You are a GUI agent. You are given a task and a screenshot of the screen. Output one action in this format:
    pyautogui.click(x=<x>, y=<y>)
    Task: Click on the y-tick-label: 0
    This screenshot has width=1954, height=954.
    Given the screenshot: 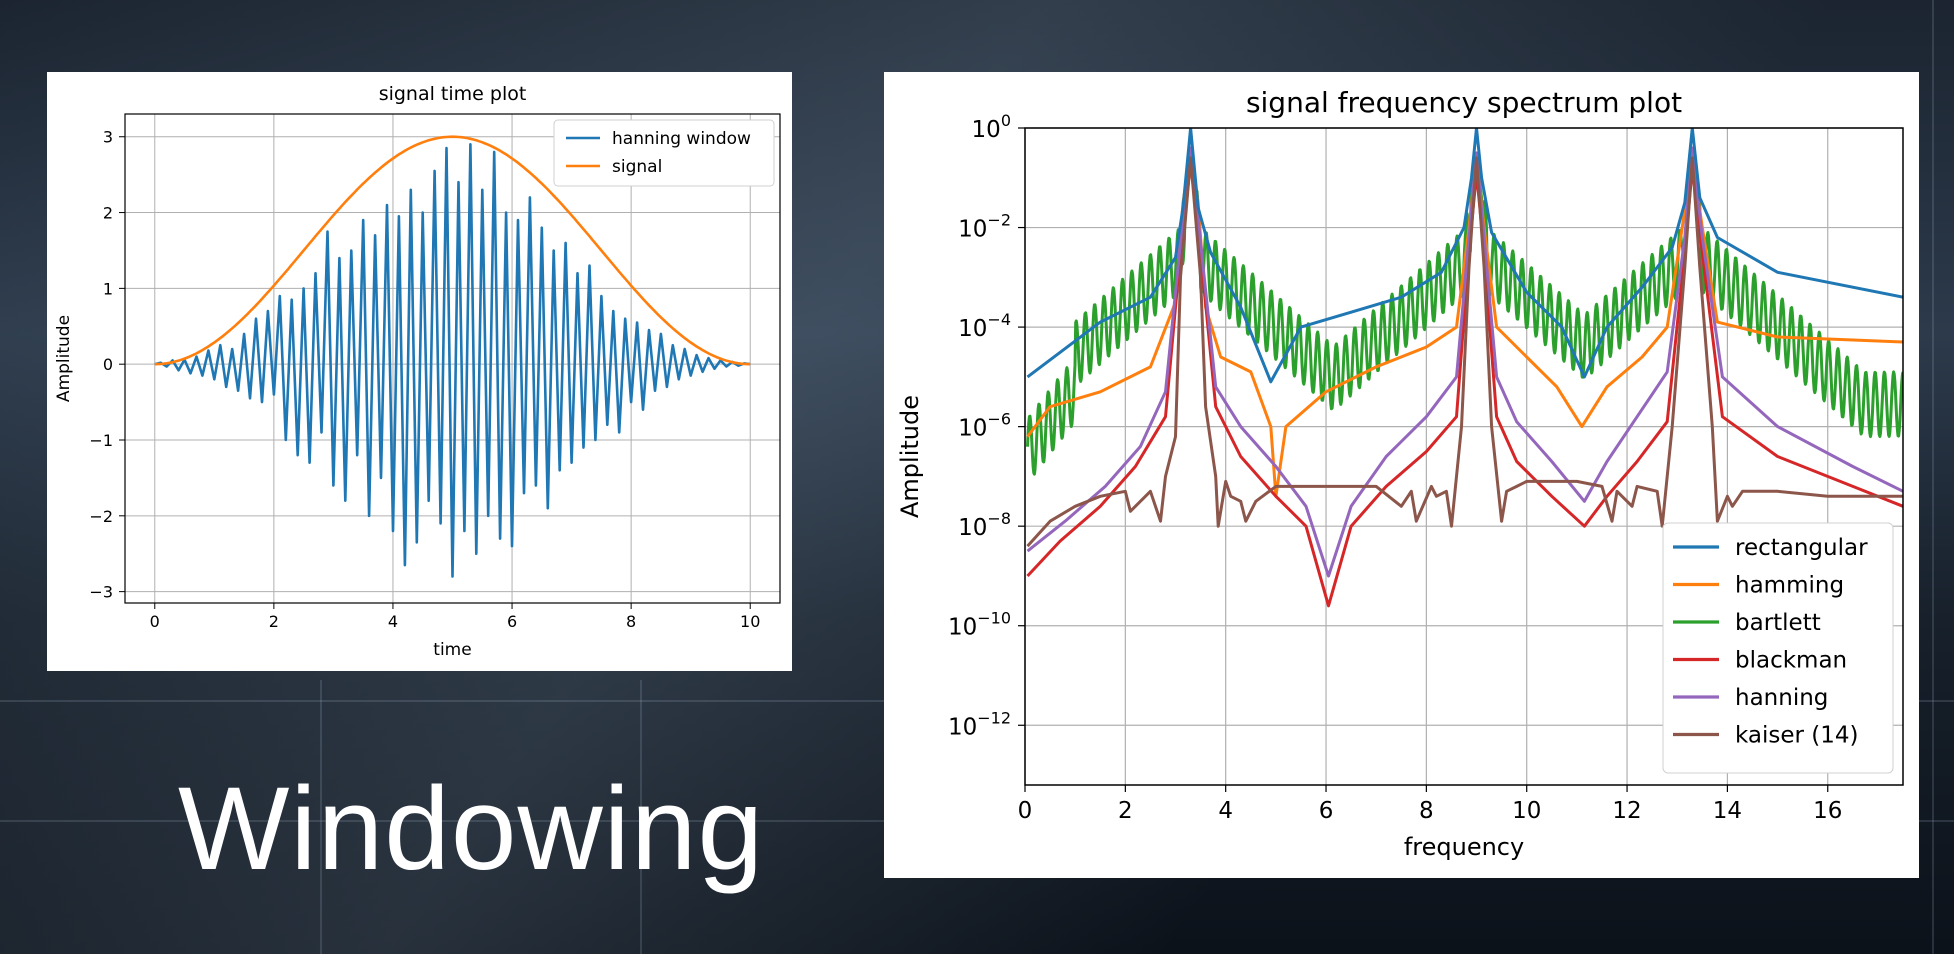 What is the action you would take?
    pyautogui.click(x=108, y=364)
    